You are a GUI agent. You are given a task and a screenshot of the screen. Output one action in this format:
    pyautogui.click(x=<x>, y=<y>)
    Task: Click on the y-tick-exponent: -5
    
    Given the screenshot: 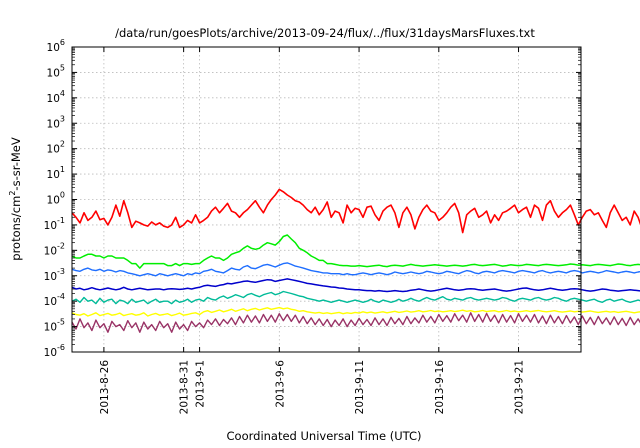 What is the action you would take?
    pyautogui.click(x=61, y=322)
    